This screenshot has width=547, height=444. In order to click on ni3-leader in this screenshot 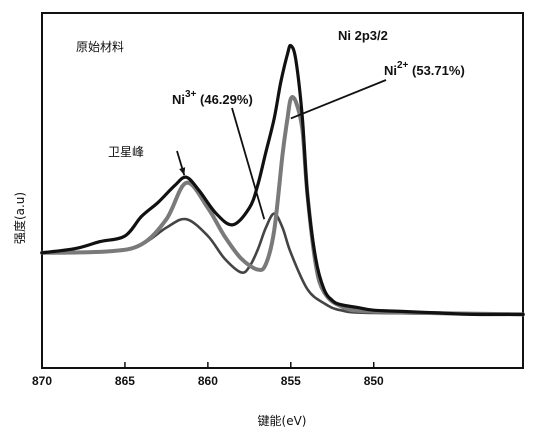, I will do `click(248, 163)`.